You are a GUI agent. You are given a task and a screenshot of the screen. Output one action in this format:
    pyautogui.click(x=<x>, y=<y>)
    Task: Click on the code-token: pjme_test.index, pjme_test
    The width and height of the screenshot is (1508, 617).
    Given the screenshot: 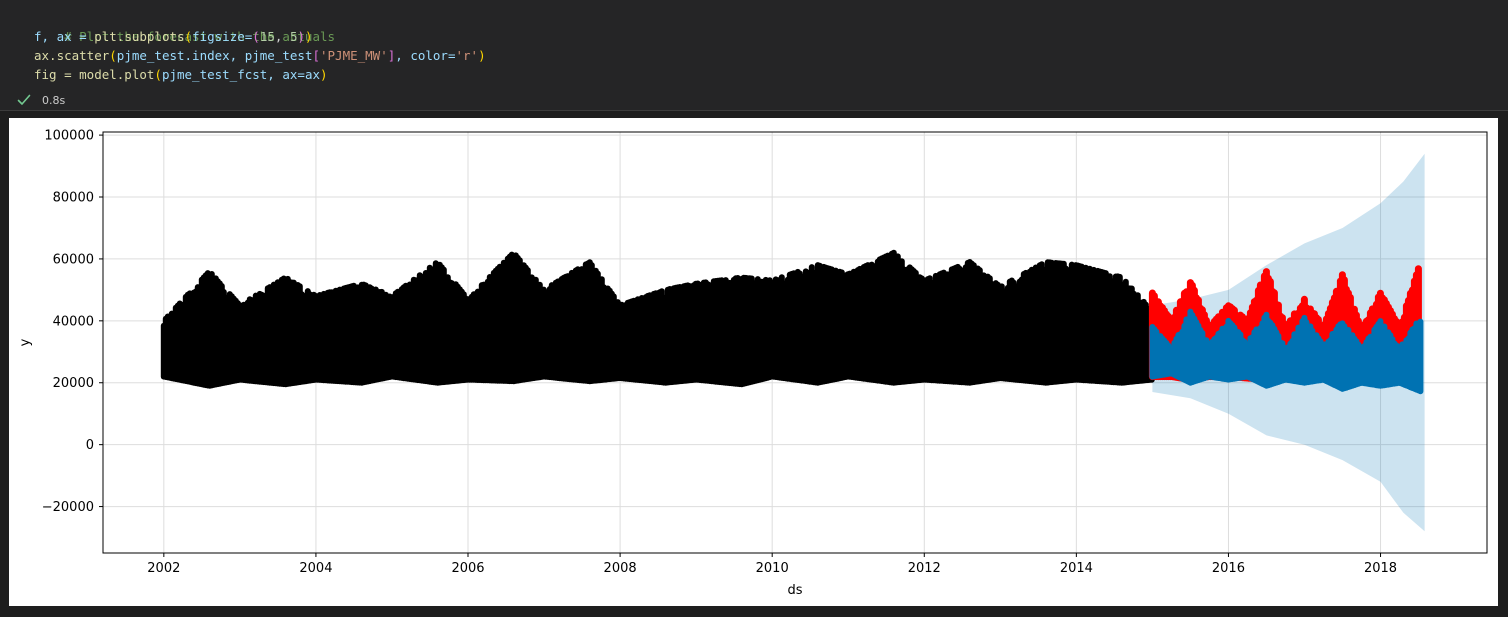 What is the action you would take?
    pyautogui.click(x=214, y=55)
    